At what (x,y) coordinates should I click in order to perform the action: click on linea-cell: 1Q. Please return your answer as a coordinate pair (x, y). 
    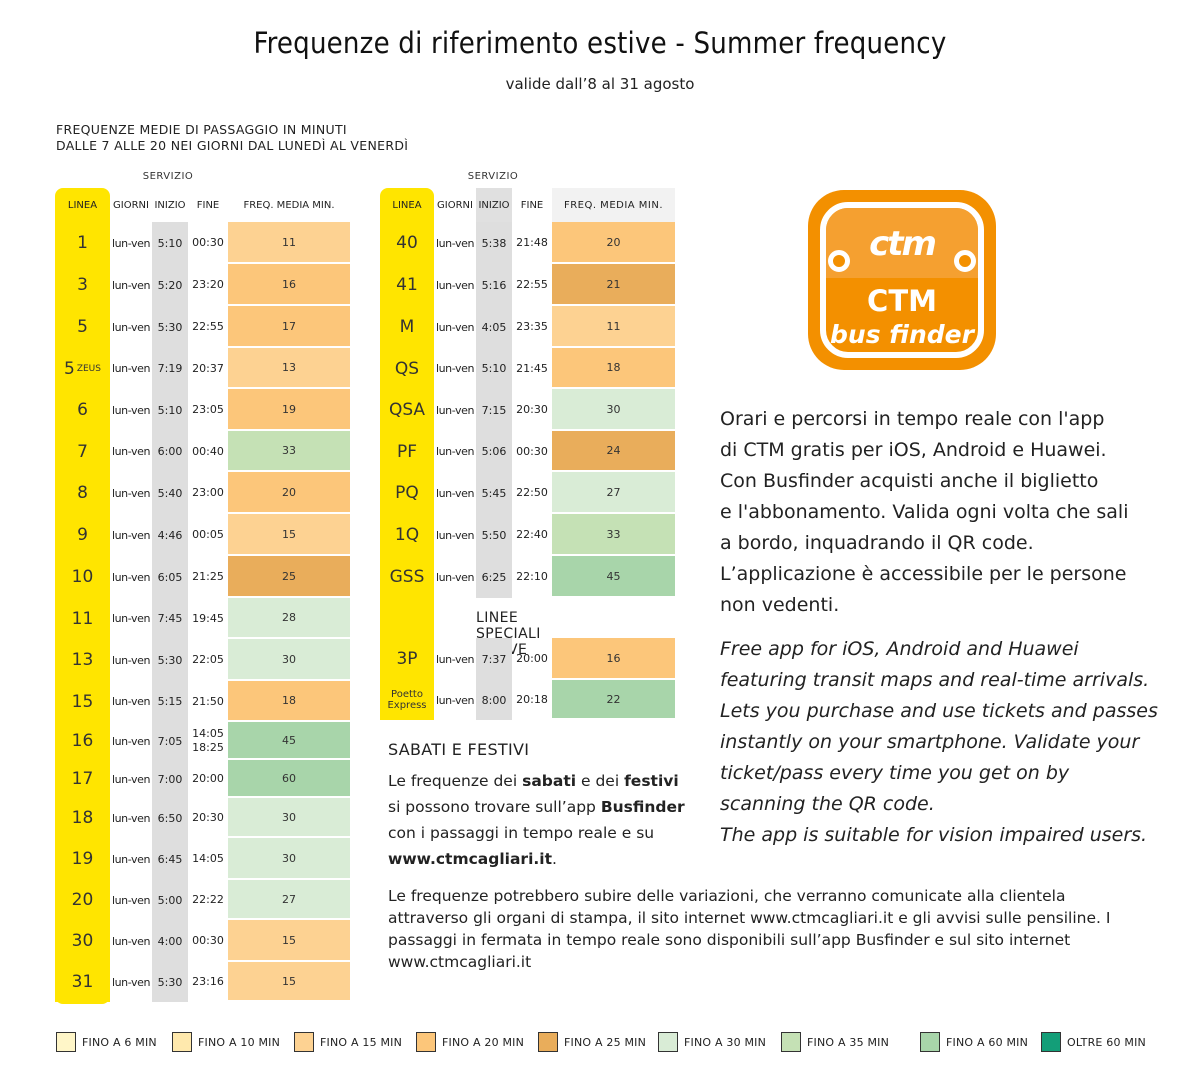
    Looking at the image, I should click on (407, 535).